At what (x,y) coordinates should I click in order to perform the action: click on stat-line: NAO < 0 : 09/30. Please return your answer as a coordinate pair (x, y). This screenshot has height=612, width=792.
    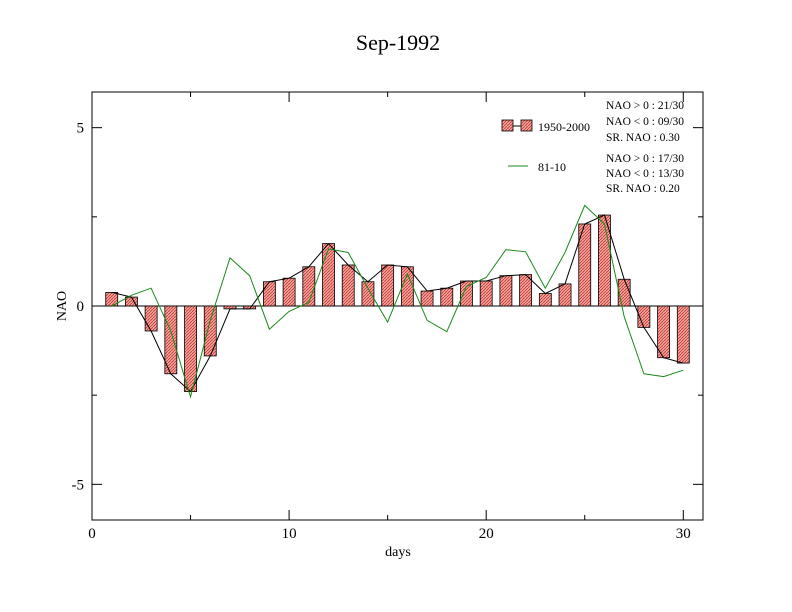
    Looking at the image, I should click on (645, 122).